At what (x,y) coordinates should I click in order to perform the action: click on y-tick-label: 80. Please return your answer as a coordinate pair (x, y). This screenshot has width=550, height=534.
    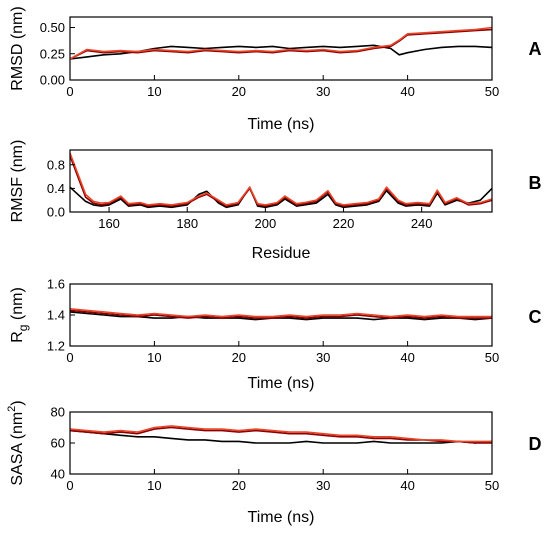
    Looking at the image, I should click on (58, 412).